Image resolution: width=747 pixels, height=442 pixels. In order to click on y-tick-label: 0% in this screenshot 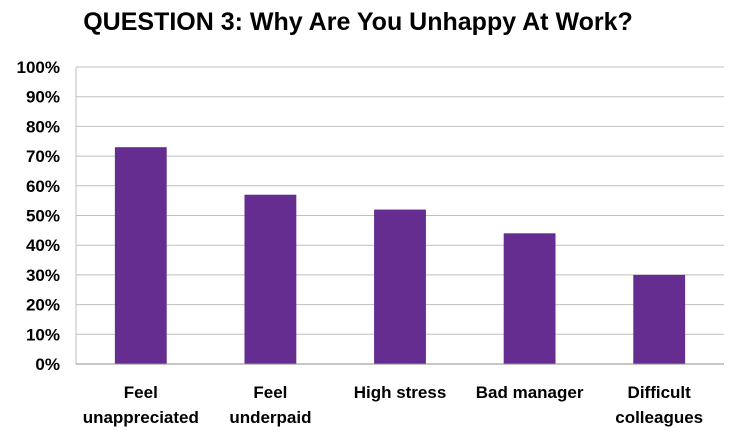, I will do `click(47, 364)`.